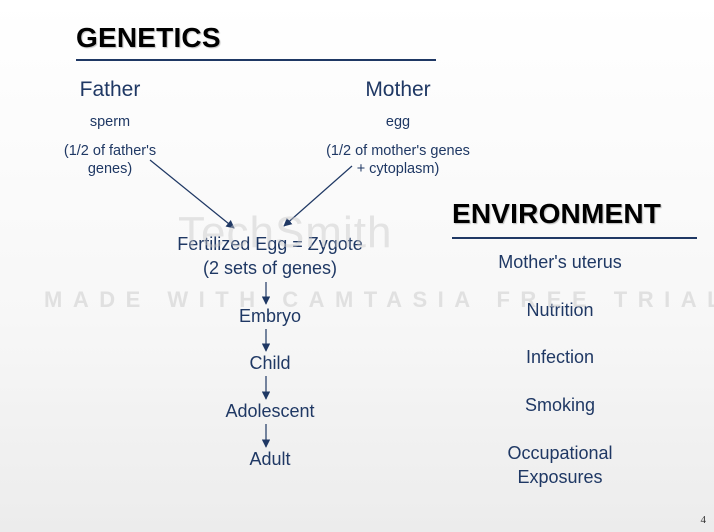 This screenshot has width=714, height=532. Describe the element at coordinates (398, 151) in the screenshot. I see `mother-genes-line1: (1/2 of mother's genes` at that location.